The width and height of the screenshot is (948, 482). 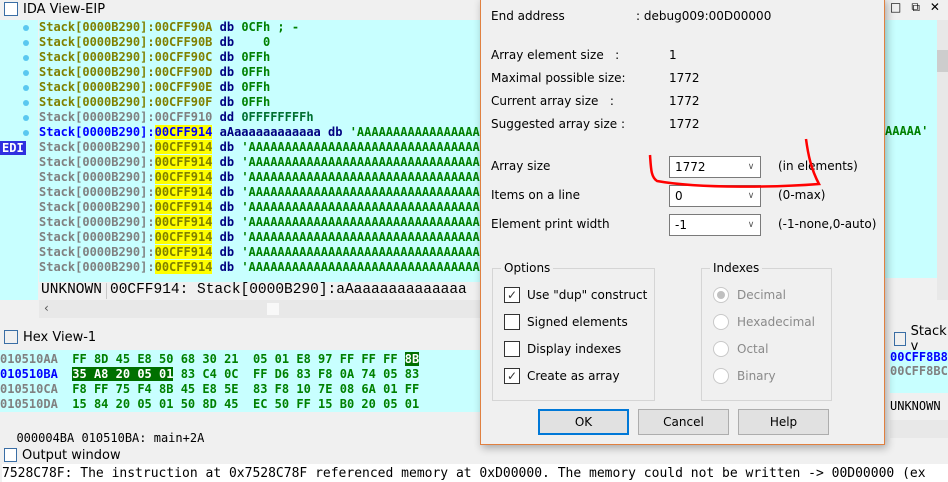 I want to click on vertical-scrollbar, so click(x=942, y=160).